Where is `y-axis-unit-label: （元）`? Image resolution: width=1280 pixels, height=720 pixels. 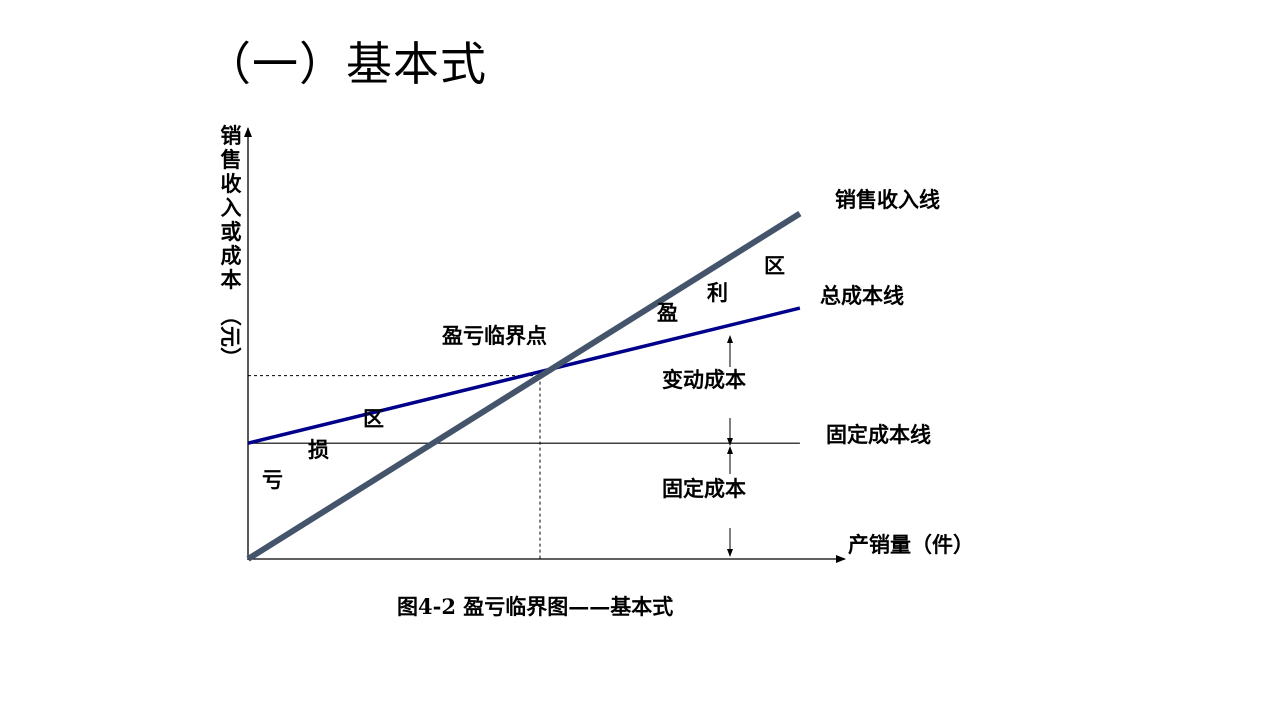
y-axis-unit-label: （元） is located at coordinates (230, 336).